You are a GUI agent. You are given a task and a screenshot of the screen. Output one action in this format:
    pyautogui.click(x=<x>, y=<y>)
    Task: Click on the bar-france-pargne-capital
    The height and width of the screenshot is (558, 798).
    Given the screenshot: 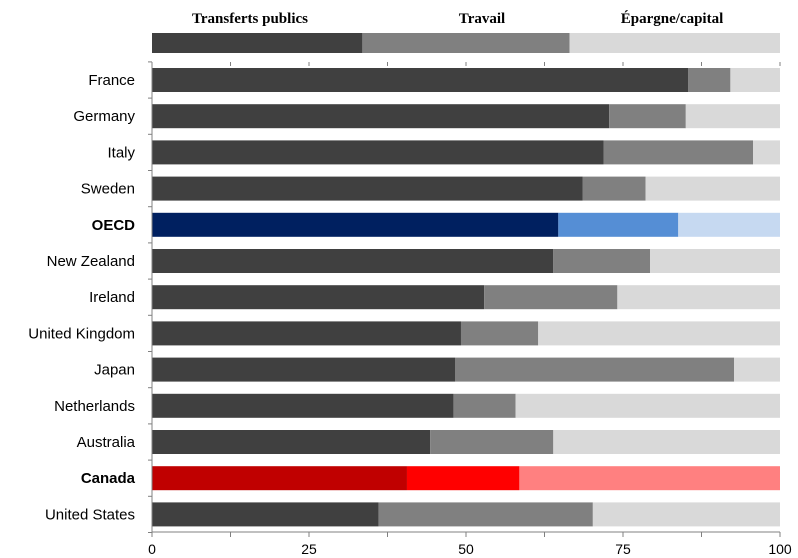 What is the action you would take?
    pyautogui.click(x=755, y=80)
    